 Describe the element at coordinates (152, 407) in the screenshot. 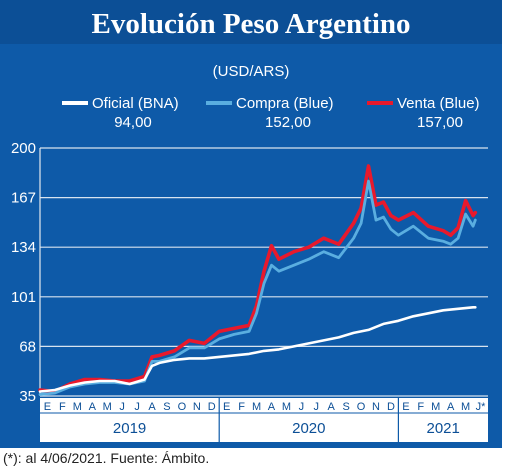

I see `x-tick-label-7: A` at that location.